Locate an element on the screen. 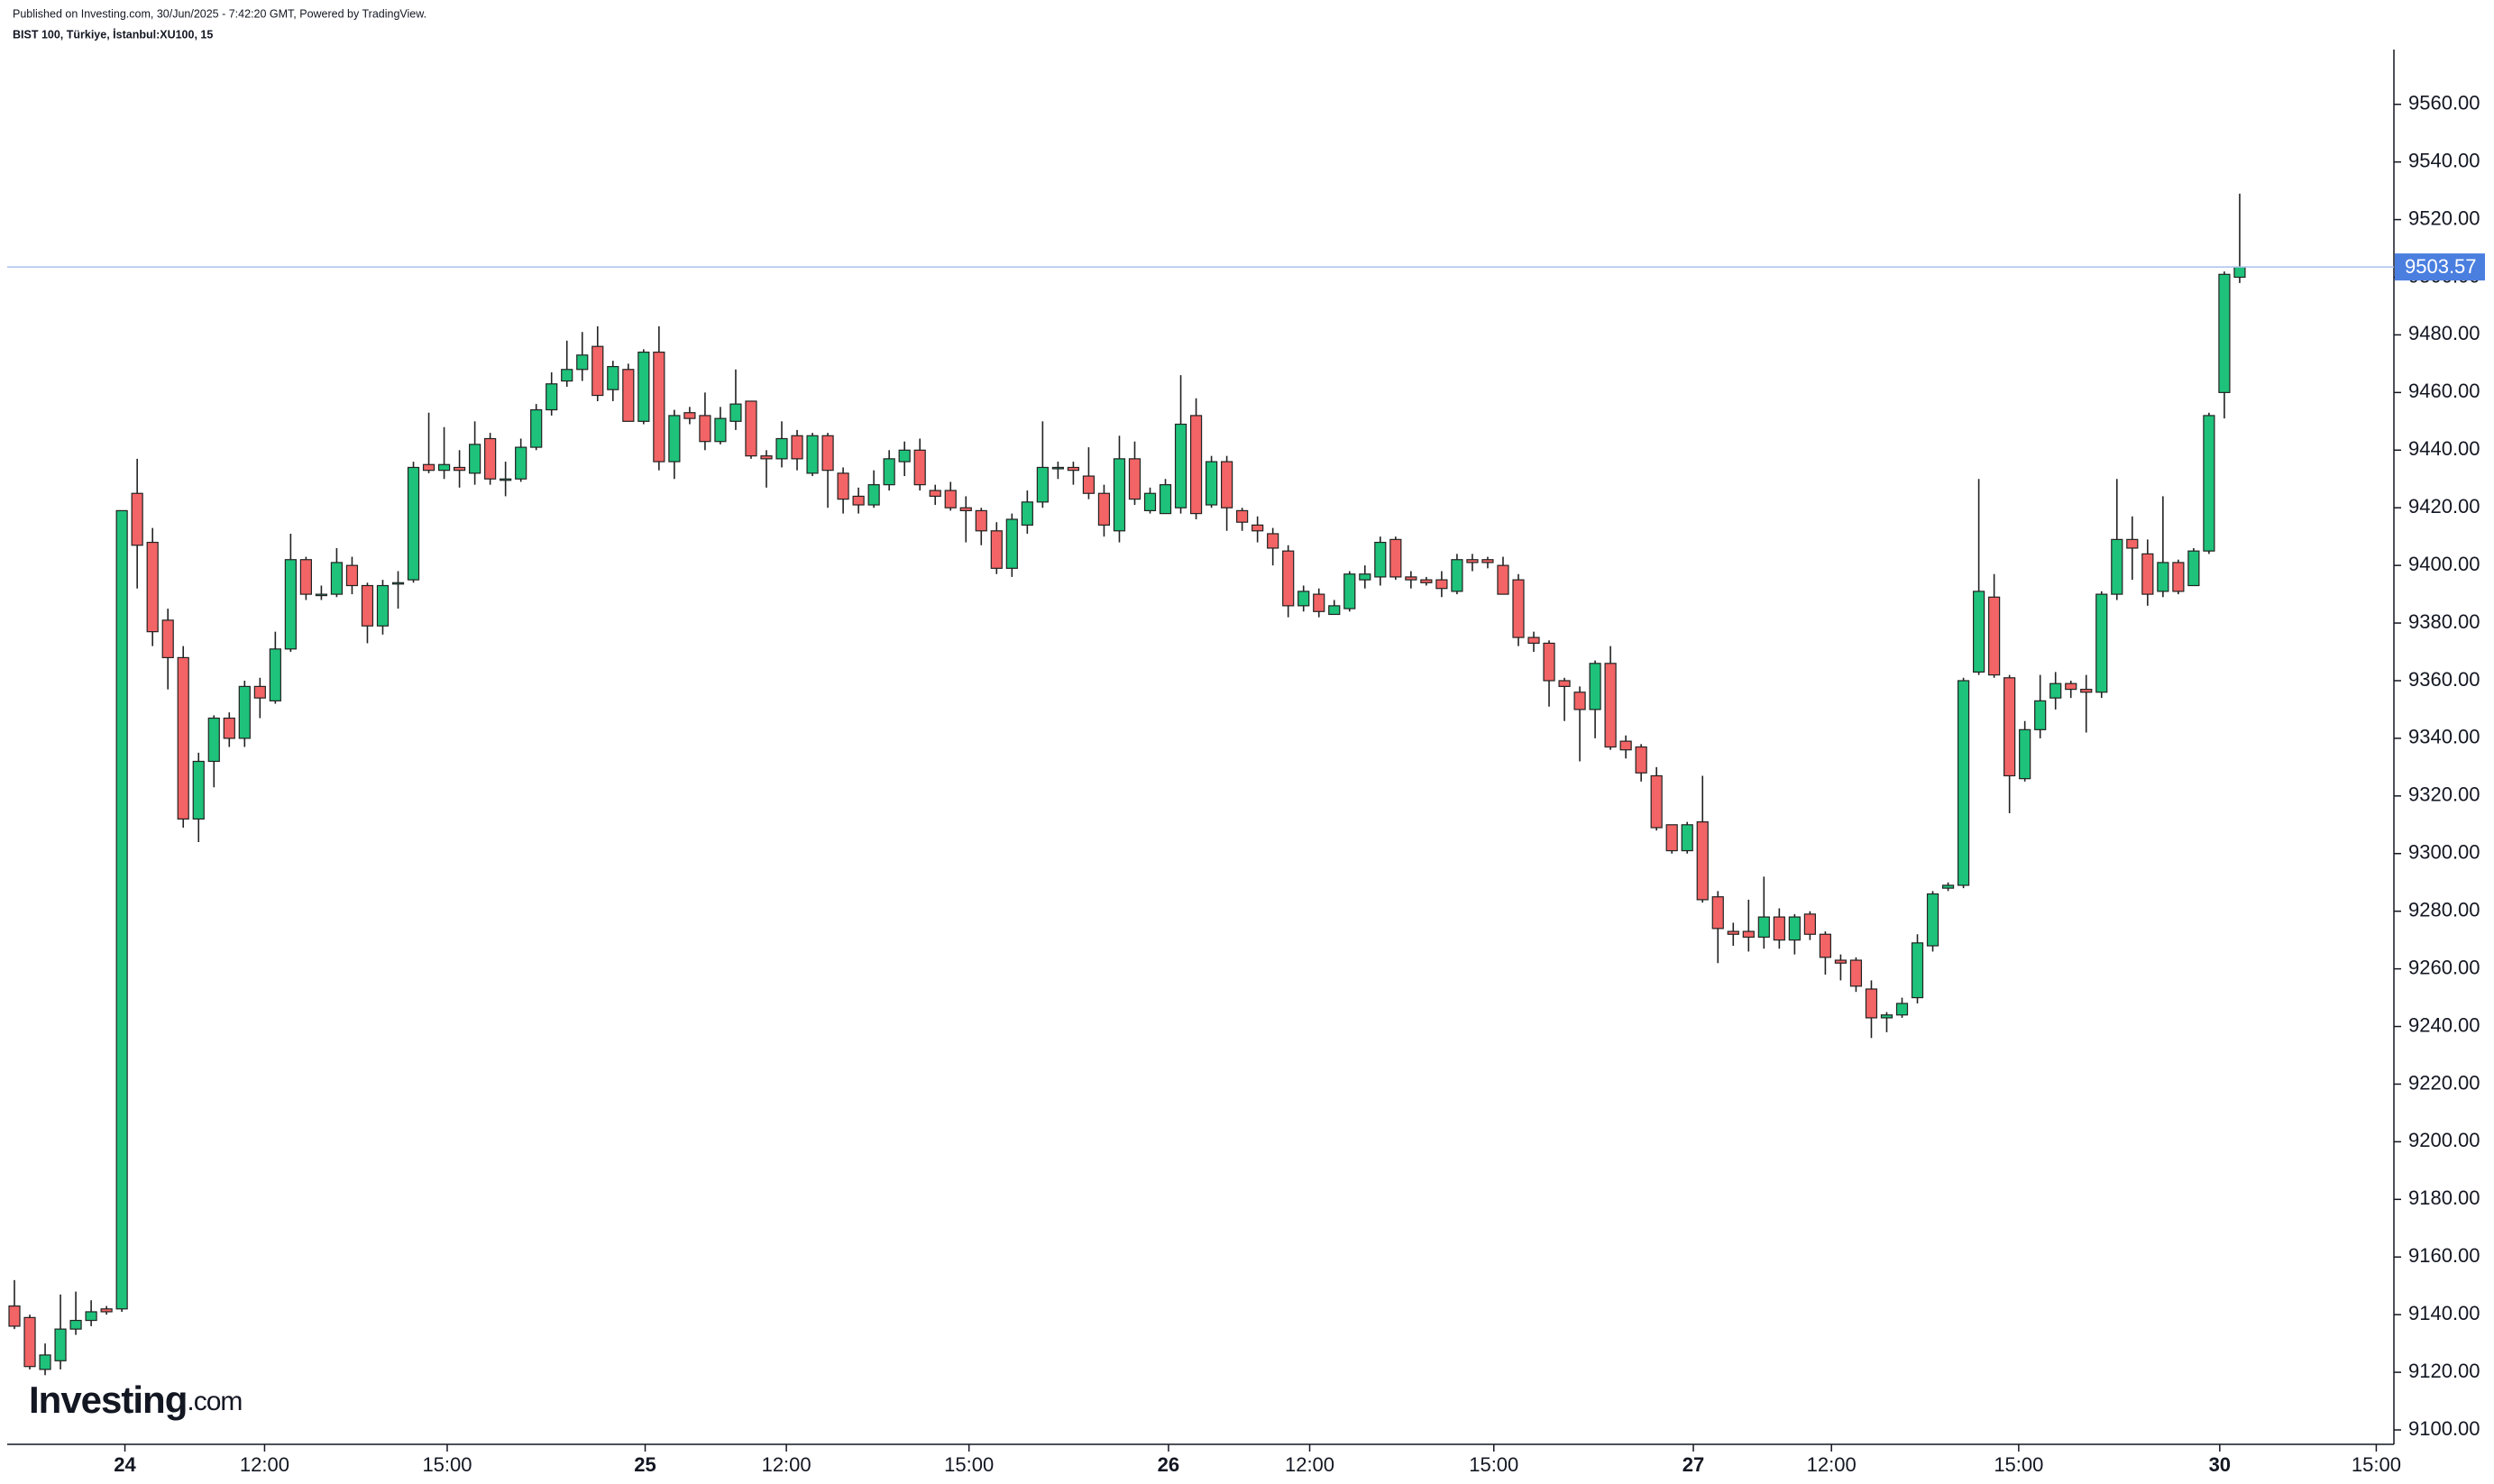 The image size is (2494, 1484). y-tick-label: 9340.00 is located at coordinates (2444, 737).